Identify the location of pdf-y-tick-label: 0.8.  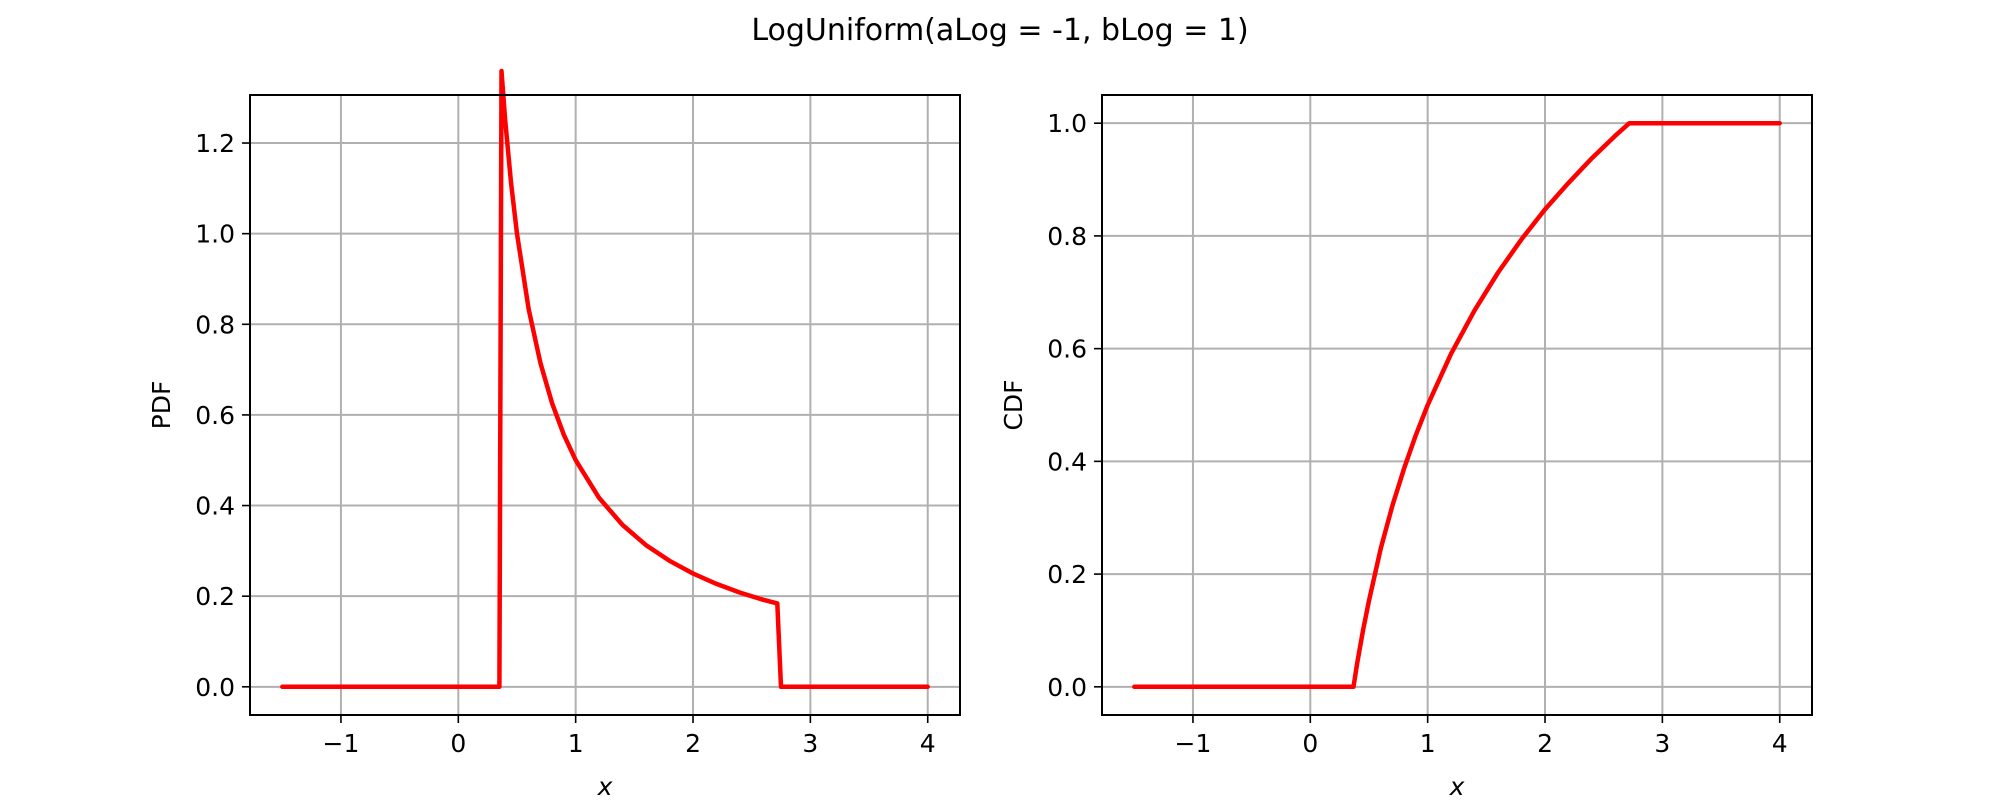
(215, 324).